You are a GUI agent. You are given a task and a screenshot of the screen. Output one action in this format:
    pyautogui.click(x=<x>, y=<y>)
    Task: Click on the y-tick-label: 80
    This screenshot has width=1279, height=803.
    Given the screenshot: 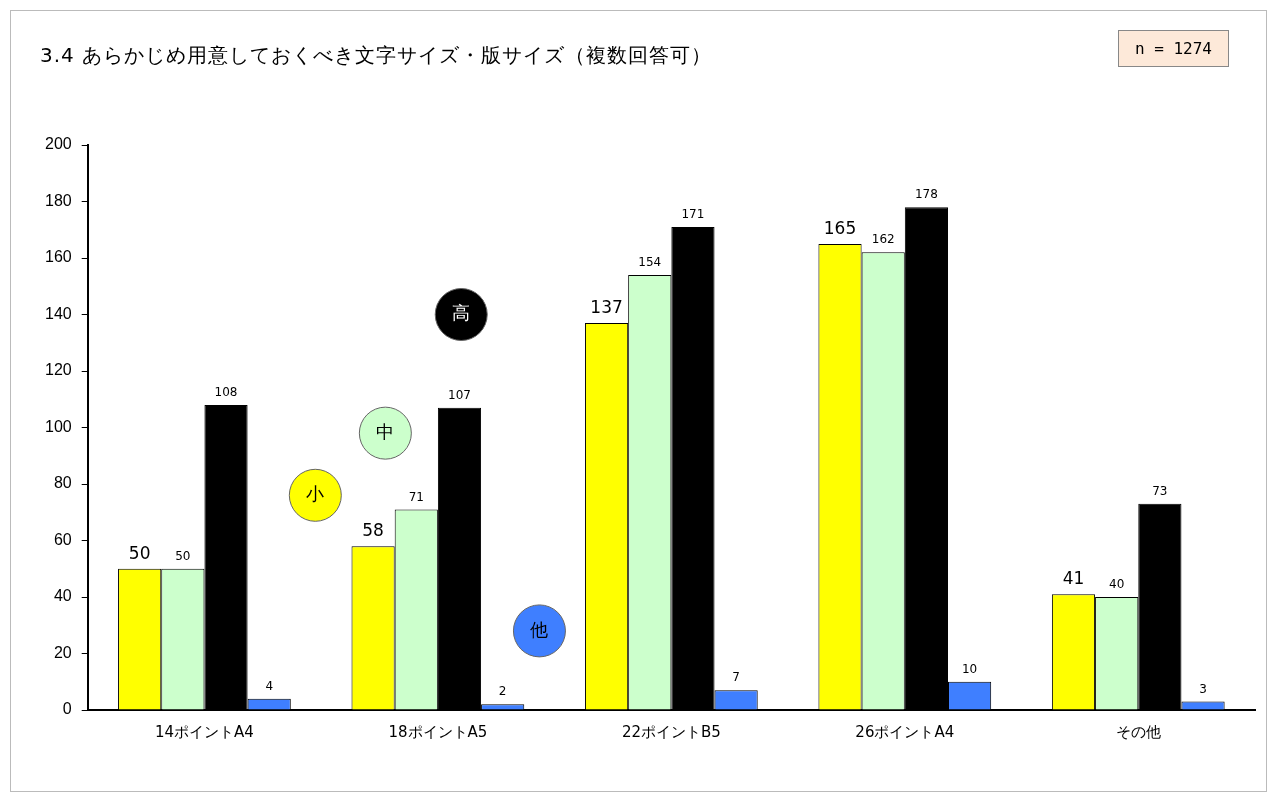 What is the action you would take?
    pyautogui.click(x=62, y=483)
    